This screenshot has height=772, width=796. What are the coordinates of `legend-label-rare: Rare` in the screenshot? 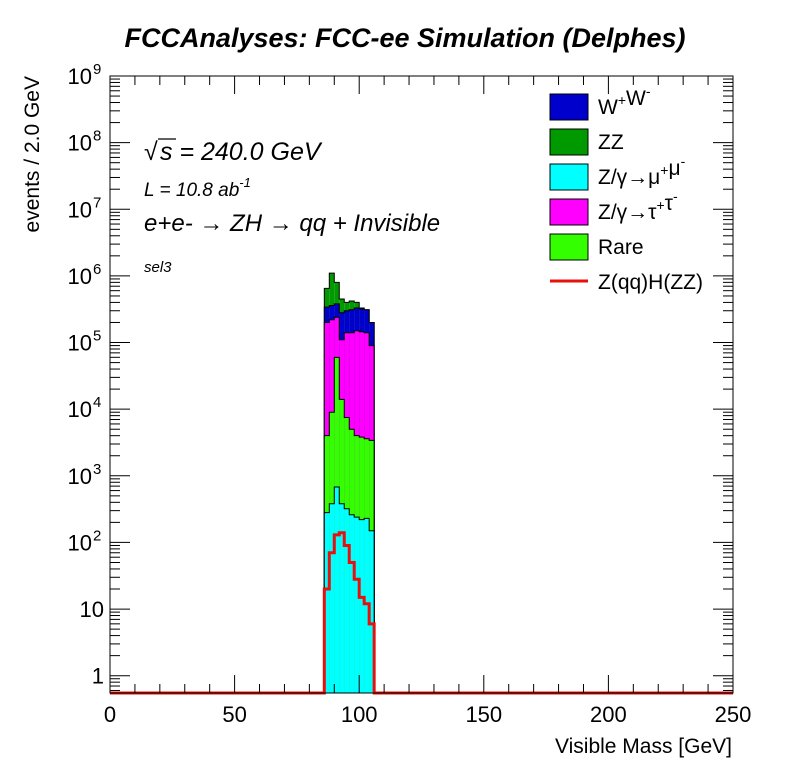 It's located at (621, 247).